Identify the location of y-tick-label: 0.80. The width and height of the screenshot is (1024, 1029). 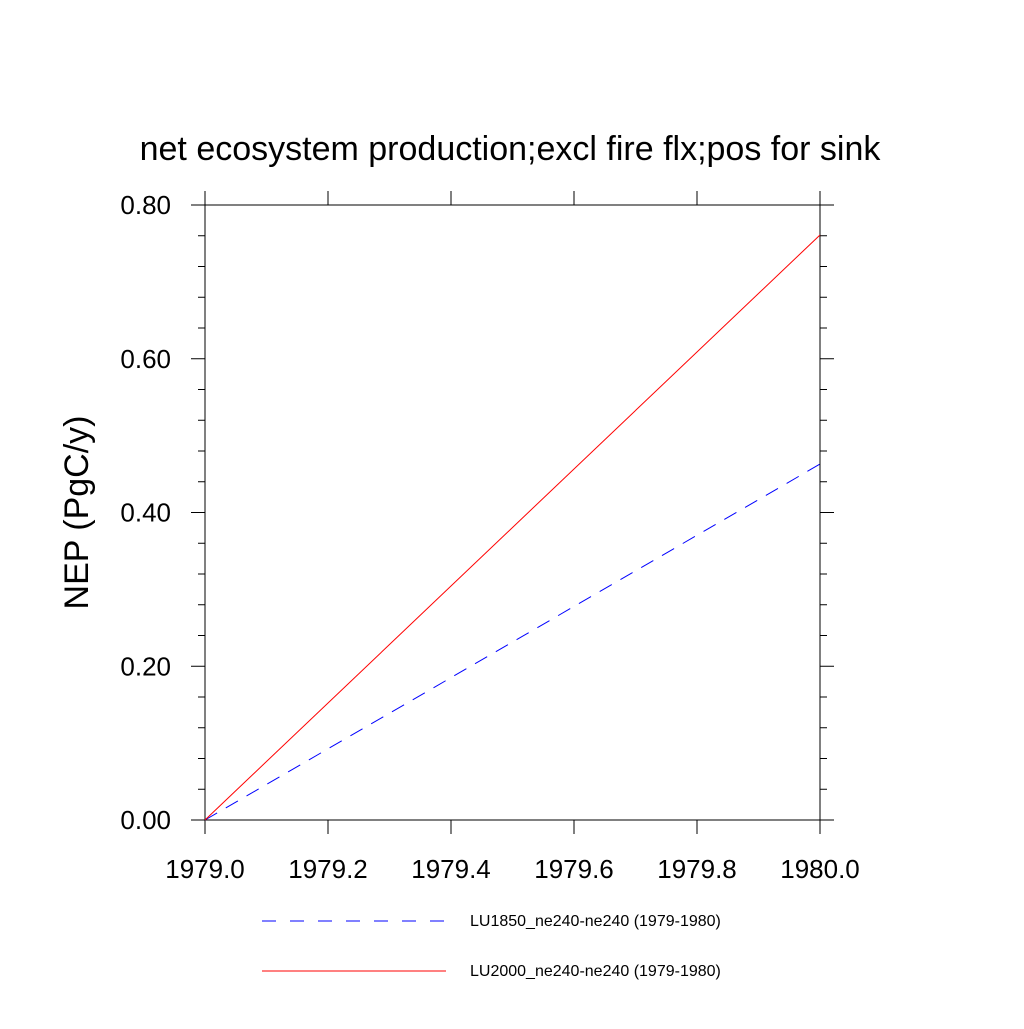
(145, 205).